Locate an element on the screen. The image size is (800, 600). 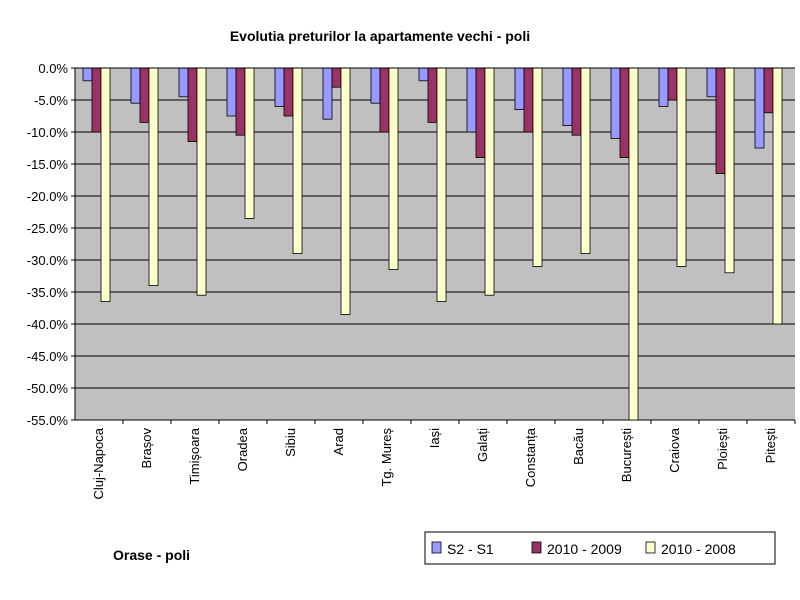
y-tick-label: -45.0% is located at coordinates (48, 356).